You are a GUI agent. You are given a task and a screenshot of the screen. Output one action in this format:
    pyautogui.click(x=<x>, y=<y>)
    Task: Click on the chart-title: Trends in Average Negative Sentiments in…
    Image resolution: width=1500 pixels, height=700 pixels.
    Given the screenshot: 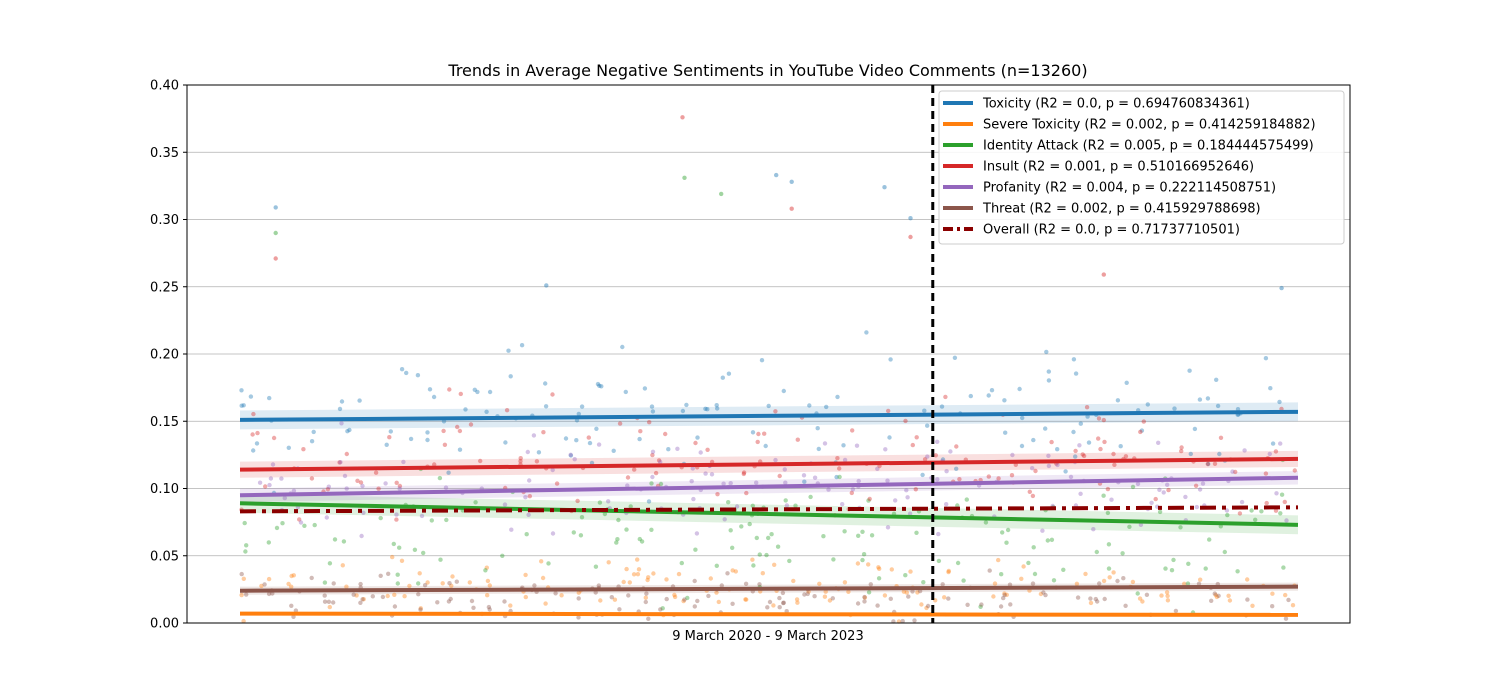 What is the action you would take?
    pyautogui.click(x=767, y=70)
    